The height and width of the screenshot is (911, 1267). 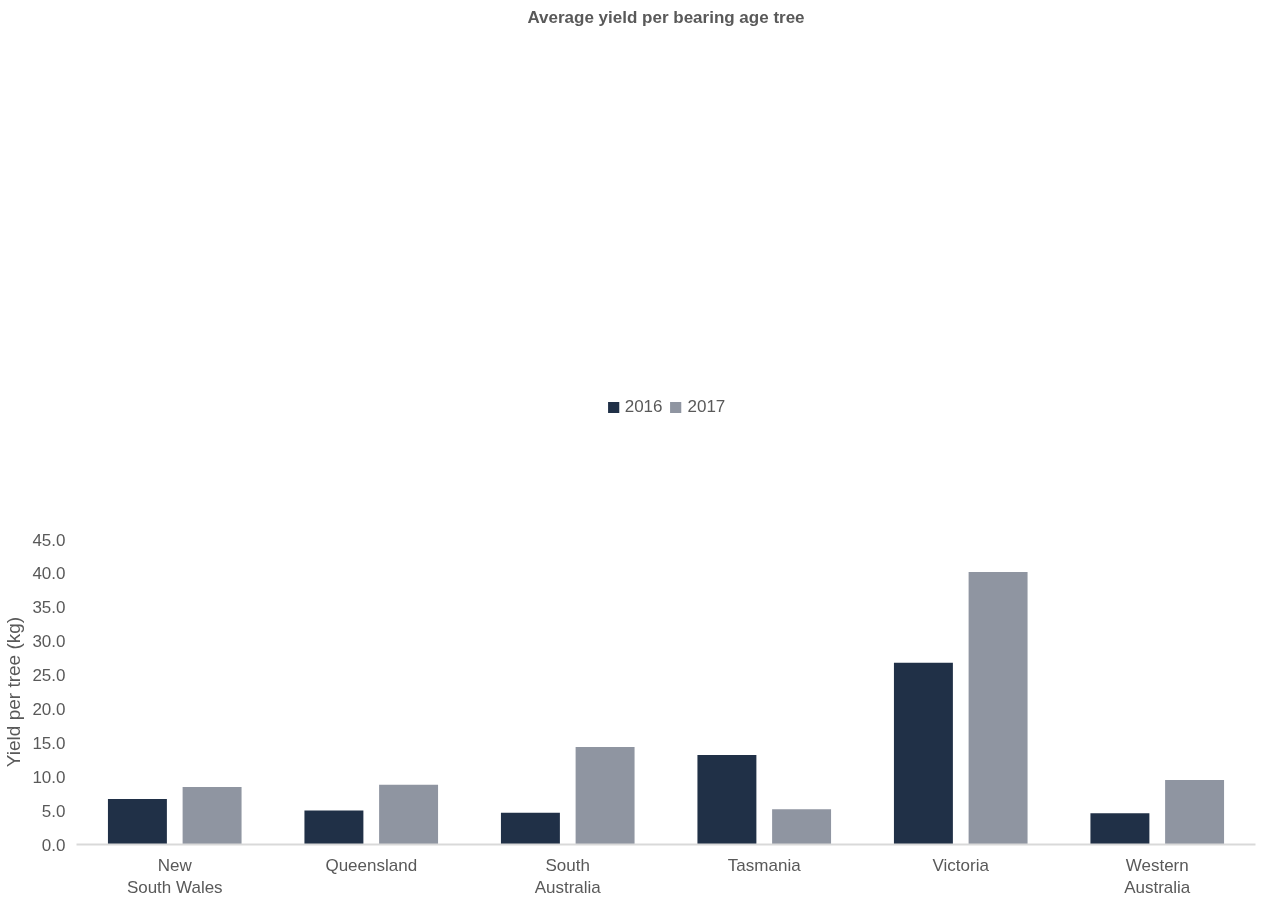 What do you see at coordinates (49, 574) in the screenshot?
I see `y-tick-label: 40.0` at bounding box center [49, 574].